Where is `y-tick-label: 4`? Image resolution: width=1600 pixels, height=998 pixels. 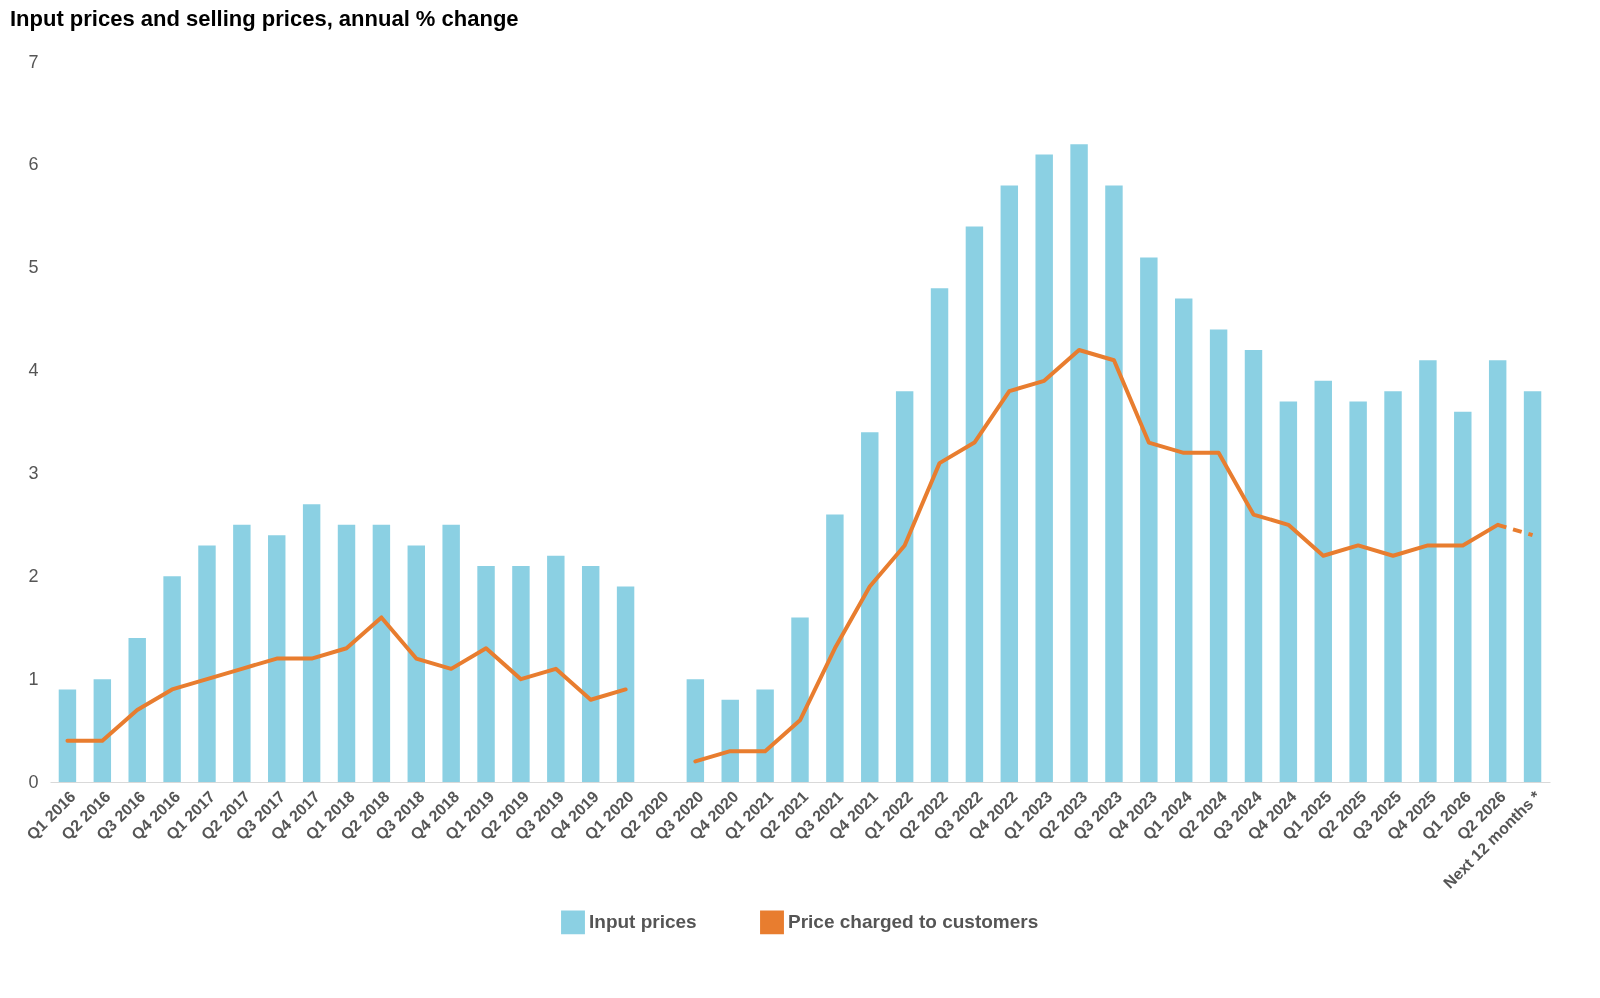
y-tick-label: 4 is located at coordinates (33, 370).